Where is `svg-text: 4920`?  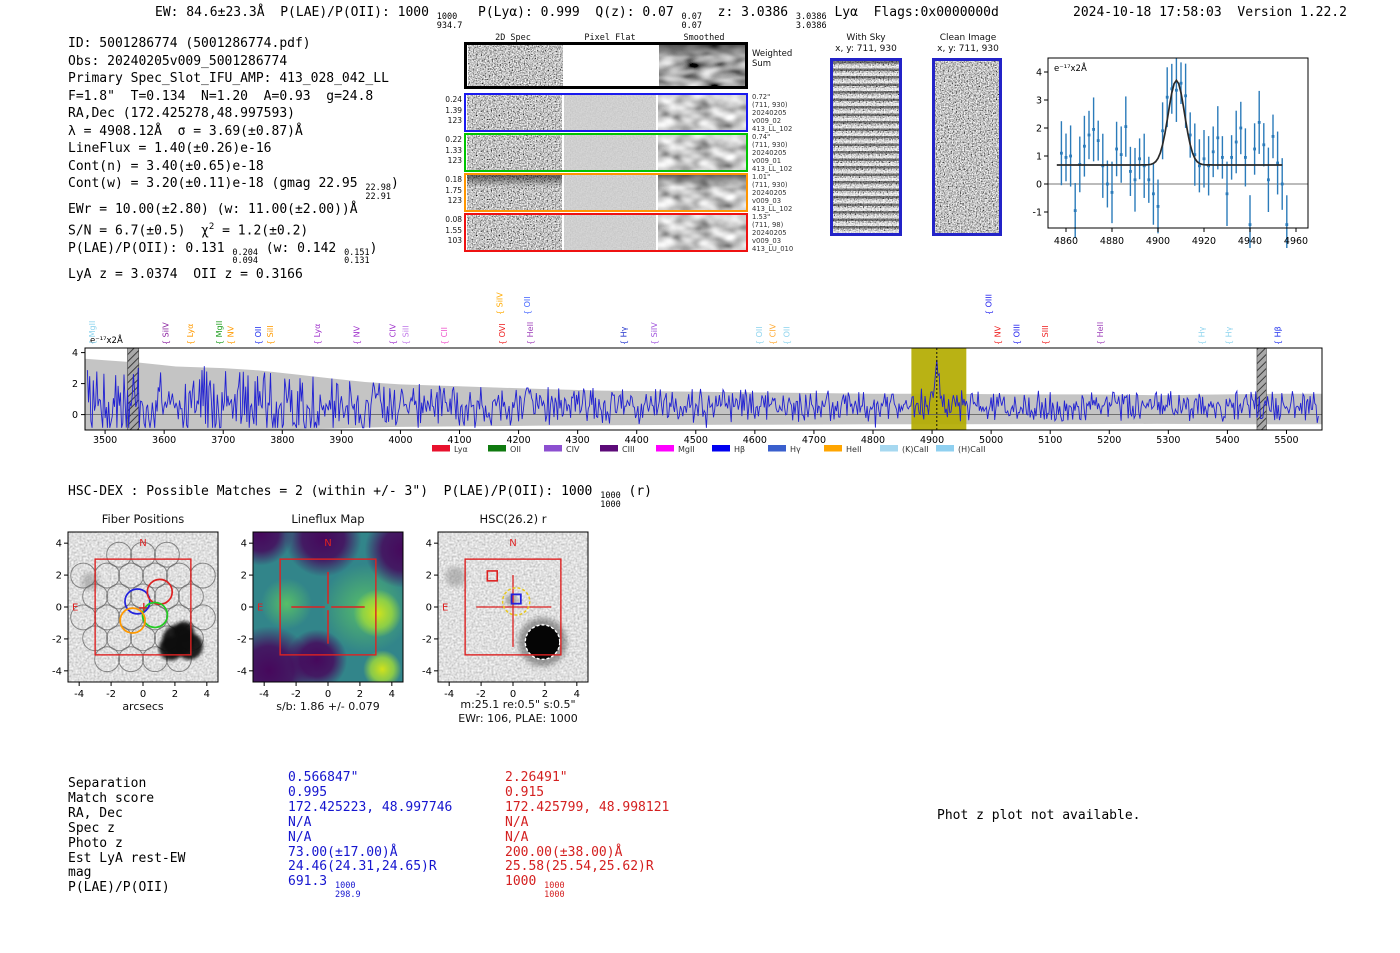 svg-text: 4920 is located at coordinates (1204, 241).